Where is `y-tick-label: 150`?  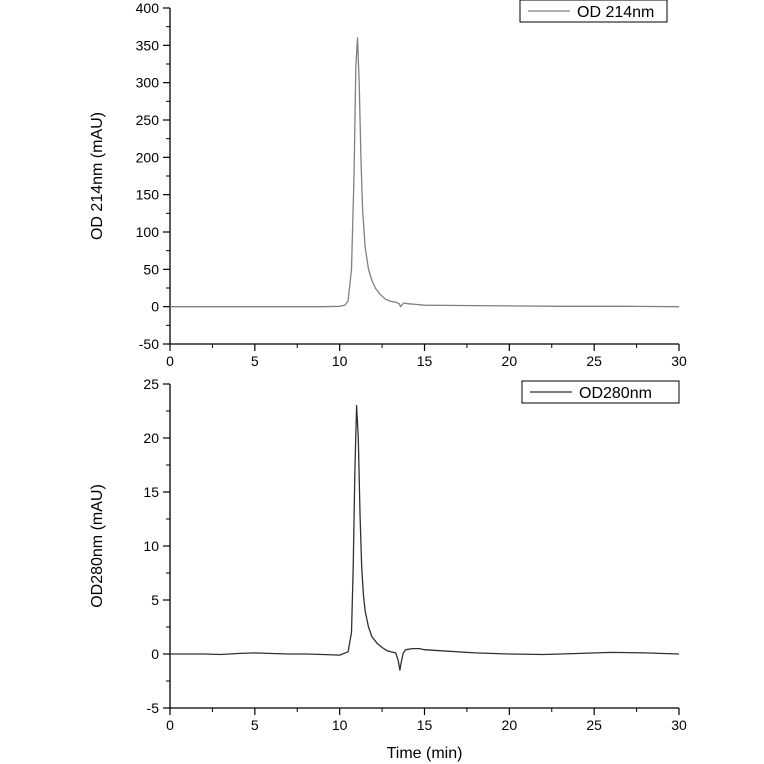
y-tick-label: 150 is located at coordinates (148, 195).